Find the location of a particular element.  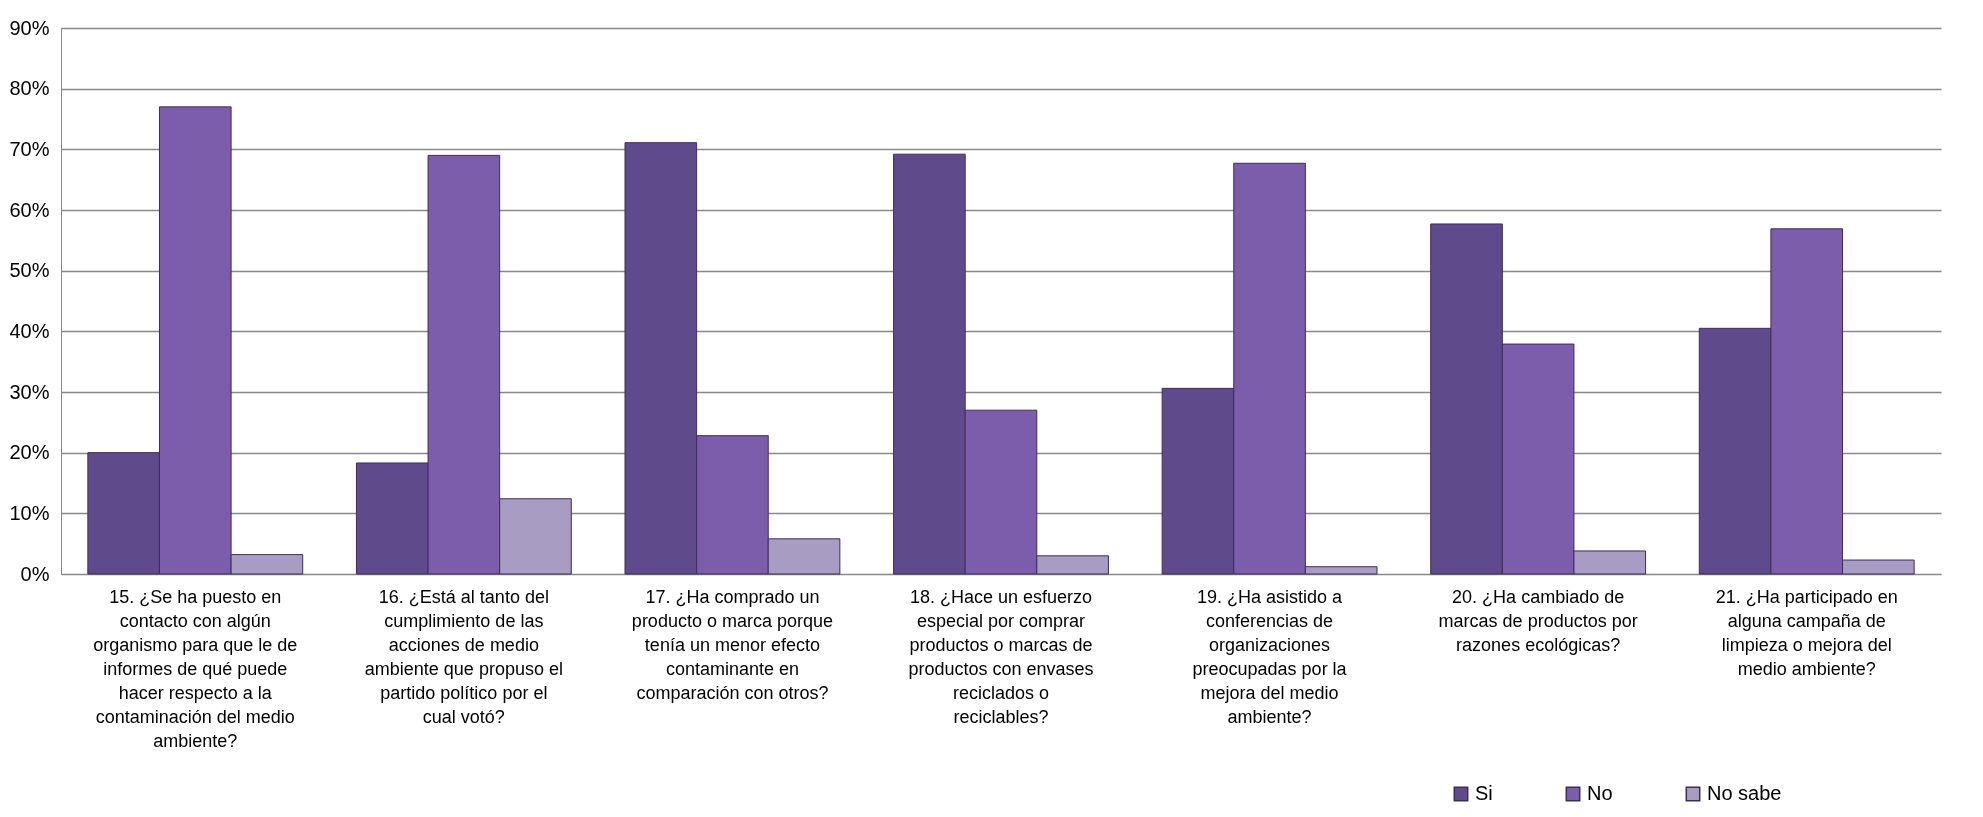

x-tick-label: 15. ¿Se ha puesto en contacto con algún organismo para que le de informes de qué puede hacer respecto a la contaminación del medio ambiente? is located at coordinates (195, 668).